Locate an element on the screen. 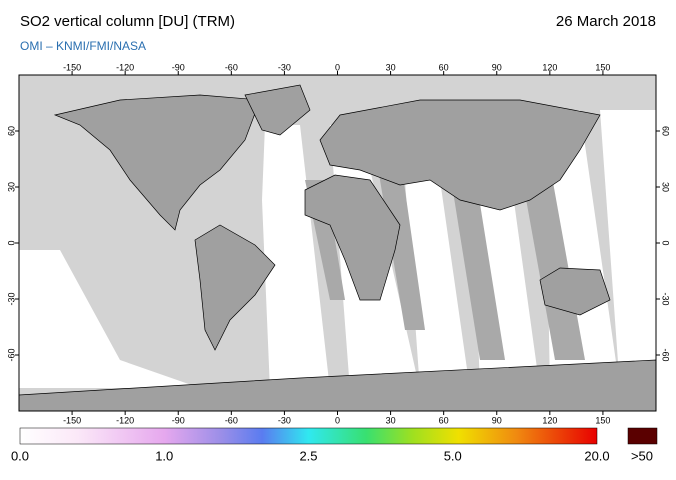 The image size is (676, 480). colorbar is located at coordinates (308, 436).